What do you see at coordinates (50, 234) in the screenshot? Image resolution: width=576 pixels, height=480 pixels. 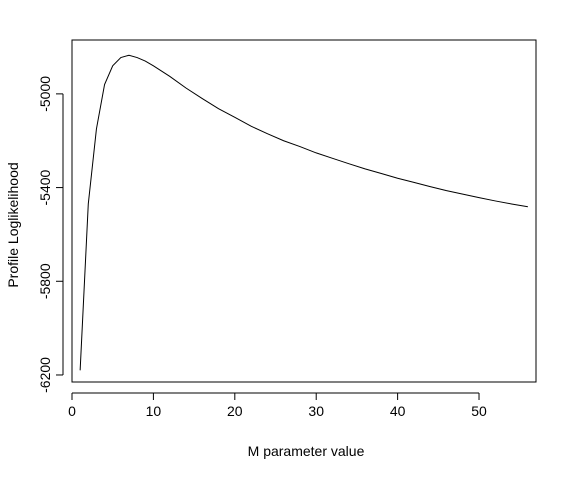 I see `y-axis: -6200 -5800 -5400 -5000` at bounding box center [50, 234].